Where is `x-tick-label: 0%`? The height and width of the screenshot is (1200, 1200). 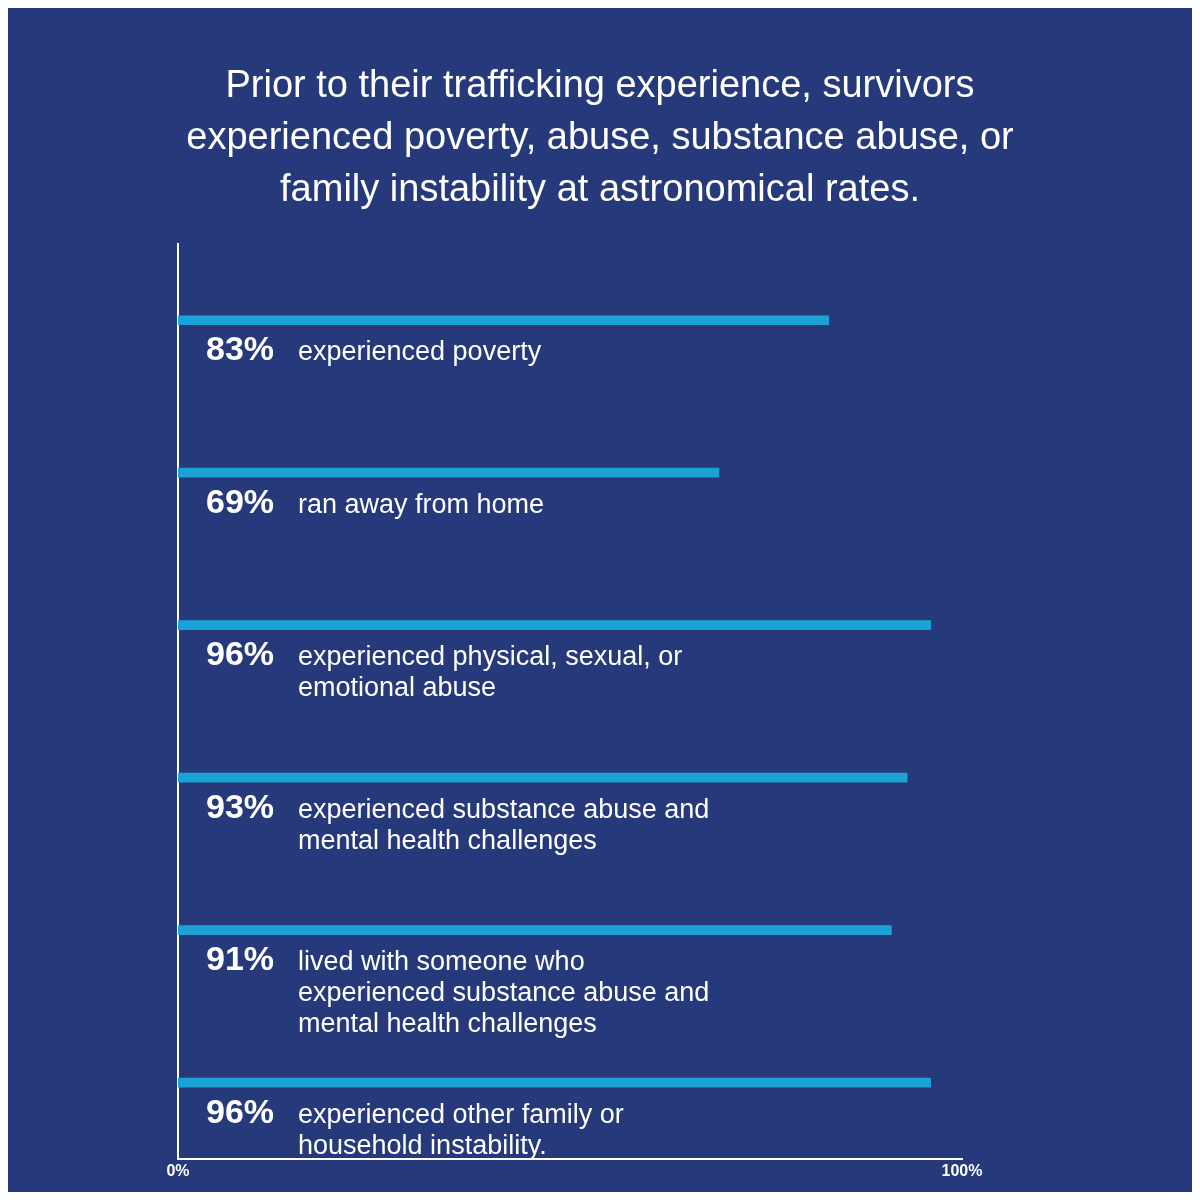
x-tick-label: 0% is located at coordinates (178, 1170).